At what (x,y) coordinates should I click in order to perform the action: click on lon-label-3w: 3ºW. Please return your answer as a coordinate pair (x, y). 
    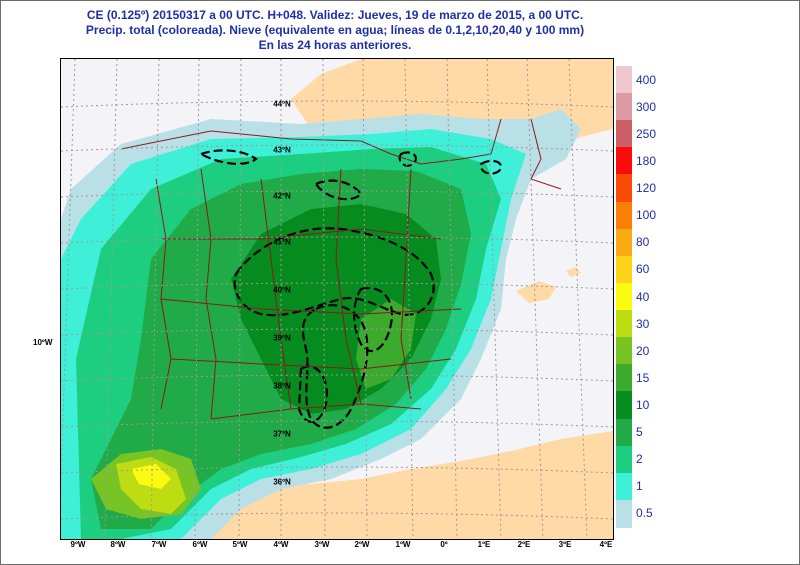
    Looking at the image, I should click on (322, 544).